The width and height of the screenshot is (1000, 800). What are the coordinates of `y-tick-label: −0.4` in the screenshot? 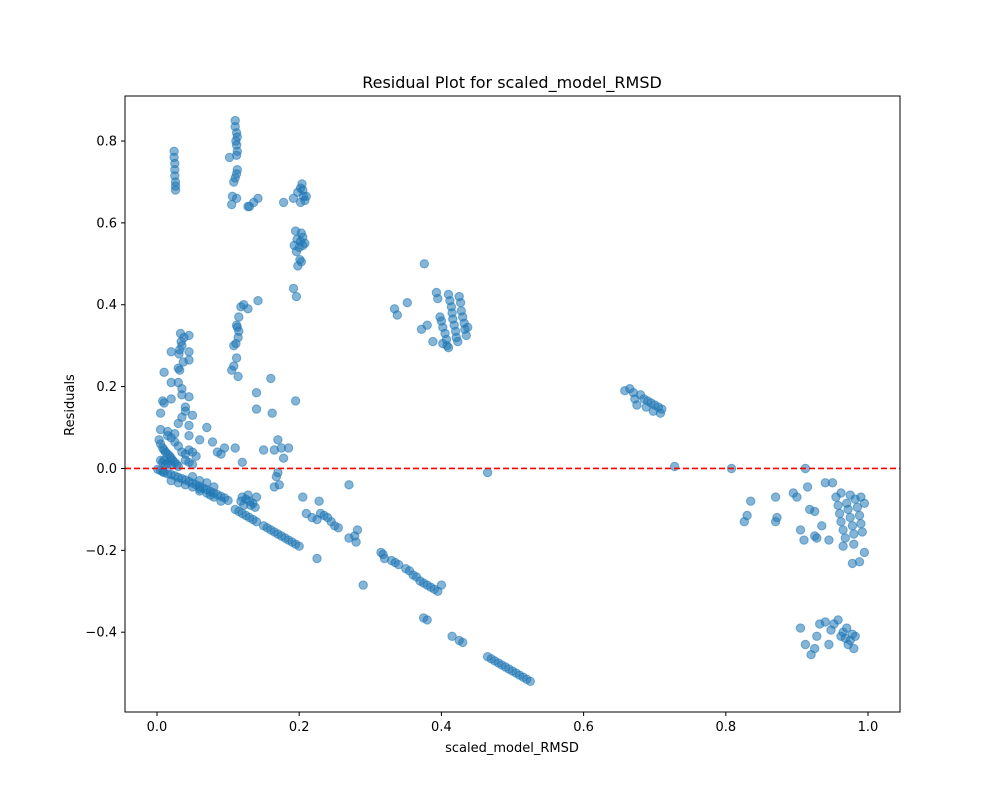 It's located at (101, 633).